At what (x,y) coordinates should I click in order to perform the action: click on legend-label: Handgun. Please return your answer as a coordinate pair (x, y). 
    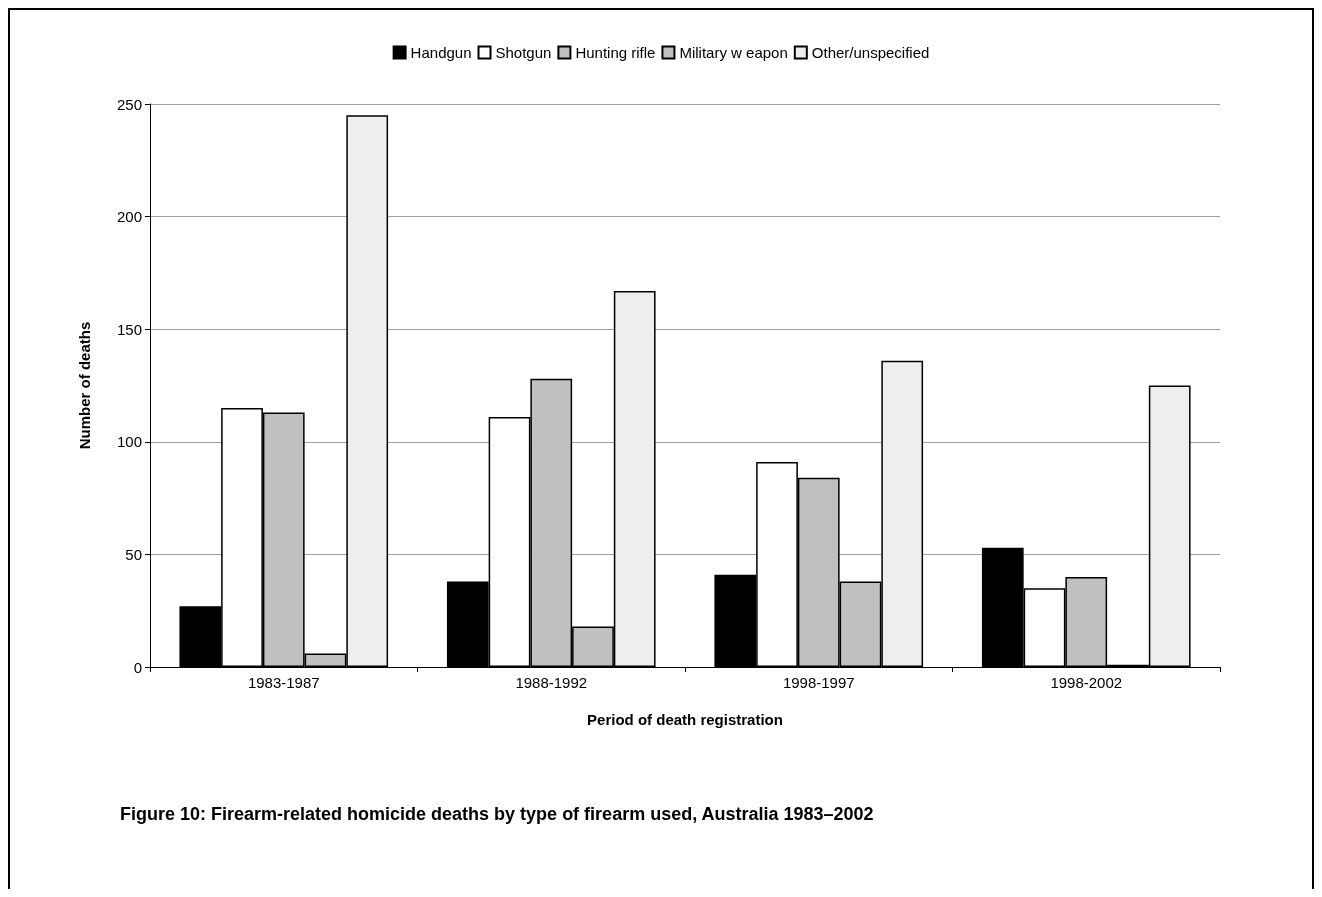
    Looking at the image, I should click on (441, 52).